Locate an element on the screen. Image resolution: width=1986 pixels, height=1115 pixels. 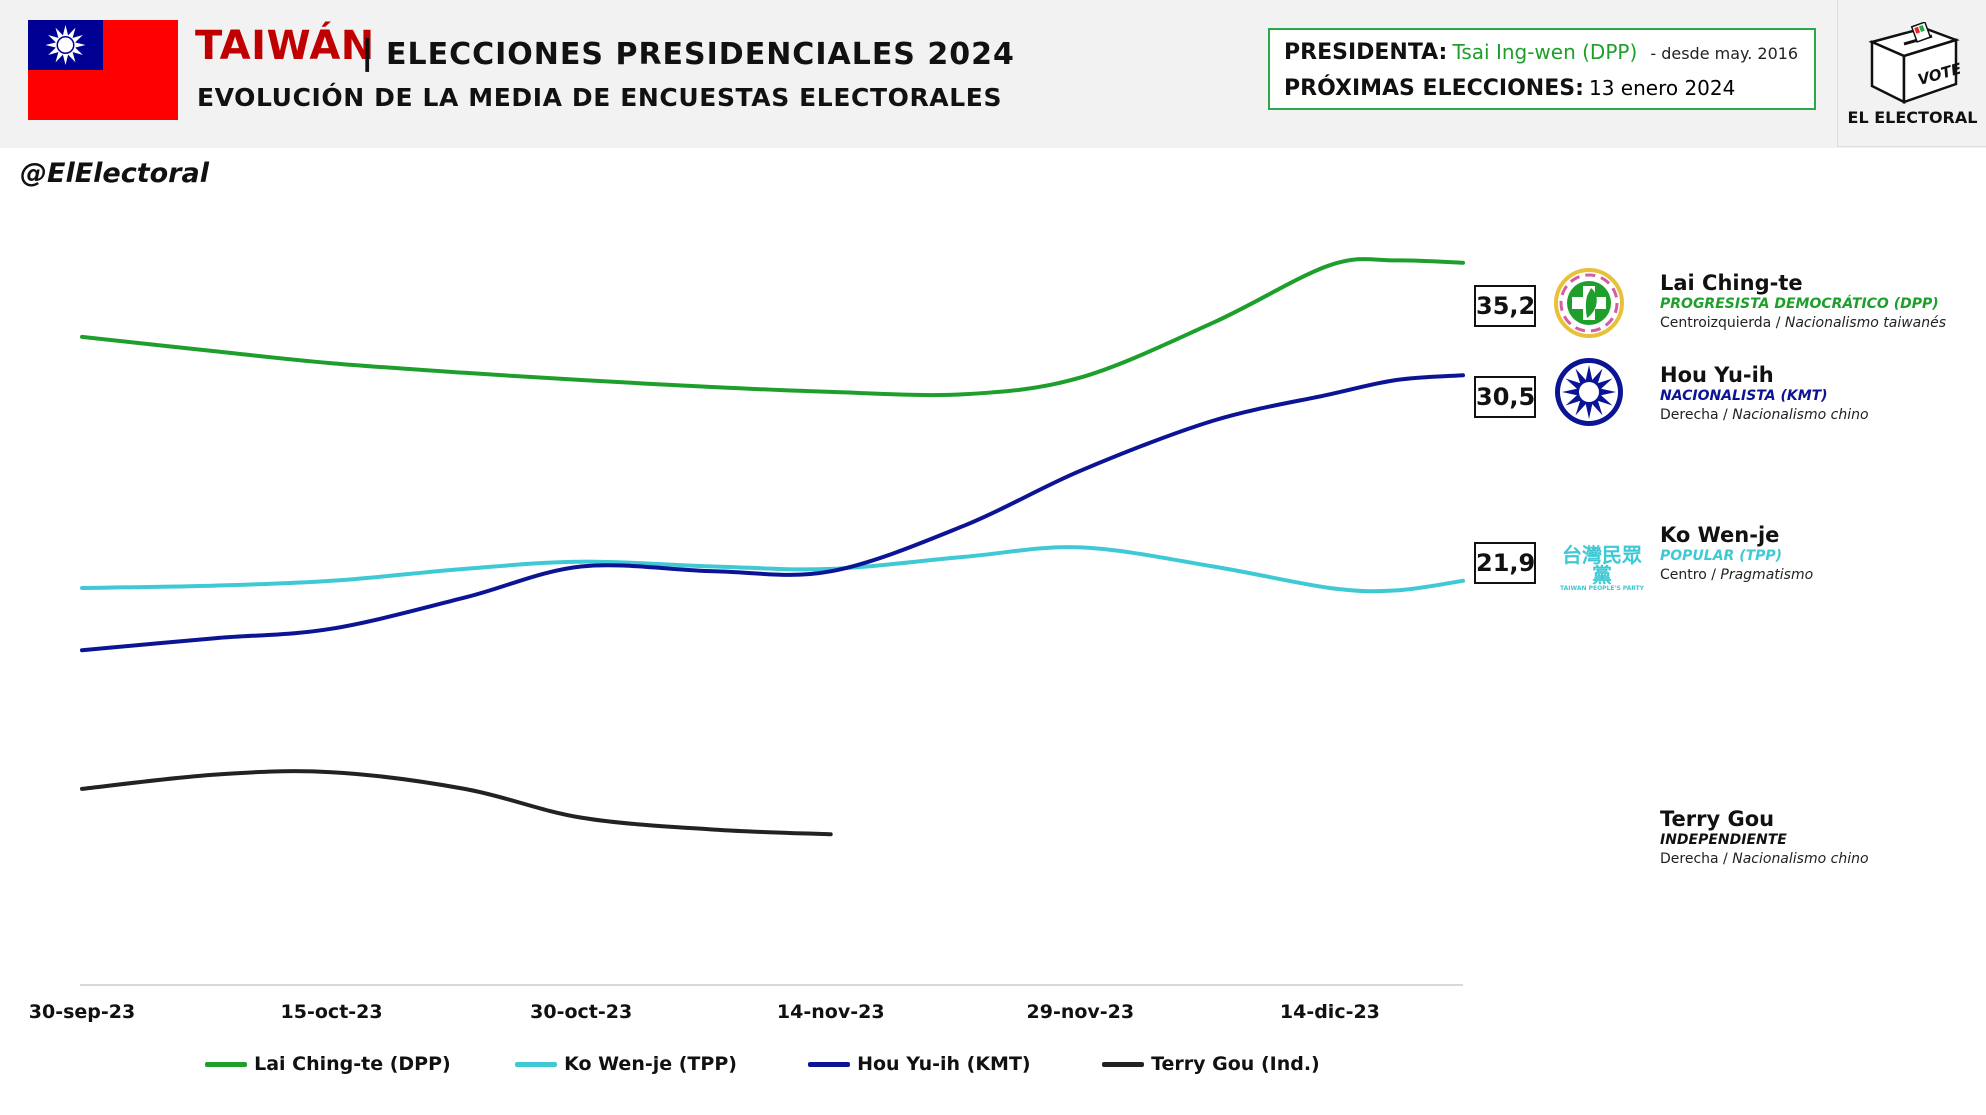
tpp-logo-subtitle: TAIWAN PEOPLE'S PARTY is located at coordinates (1602, 588).